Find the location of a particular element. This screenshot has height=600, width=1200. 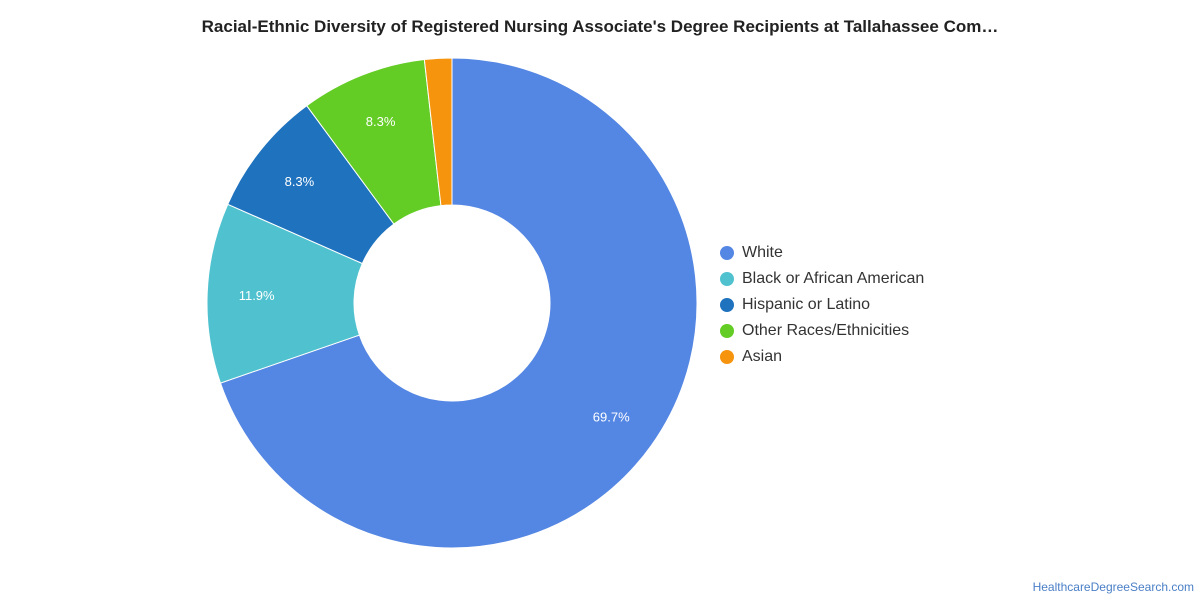

legend-label: White is located at coordinates (762, 252).